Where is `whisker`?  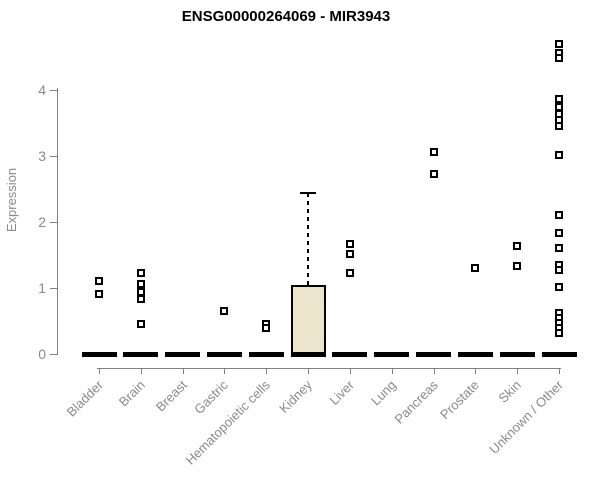 whisker is located at coordinates (308, 238).